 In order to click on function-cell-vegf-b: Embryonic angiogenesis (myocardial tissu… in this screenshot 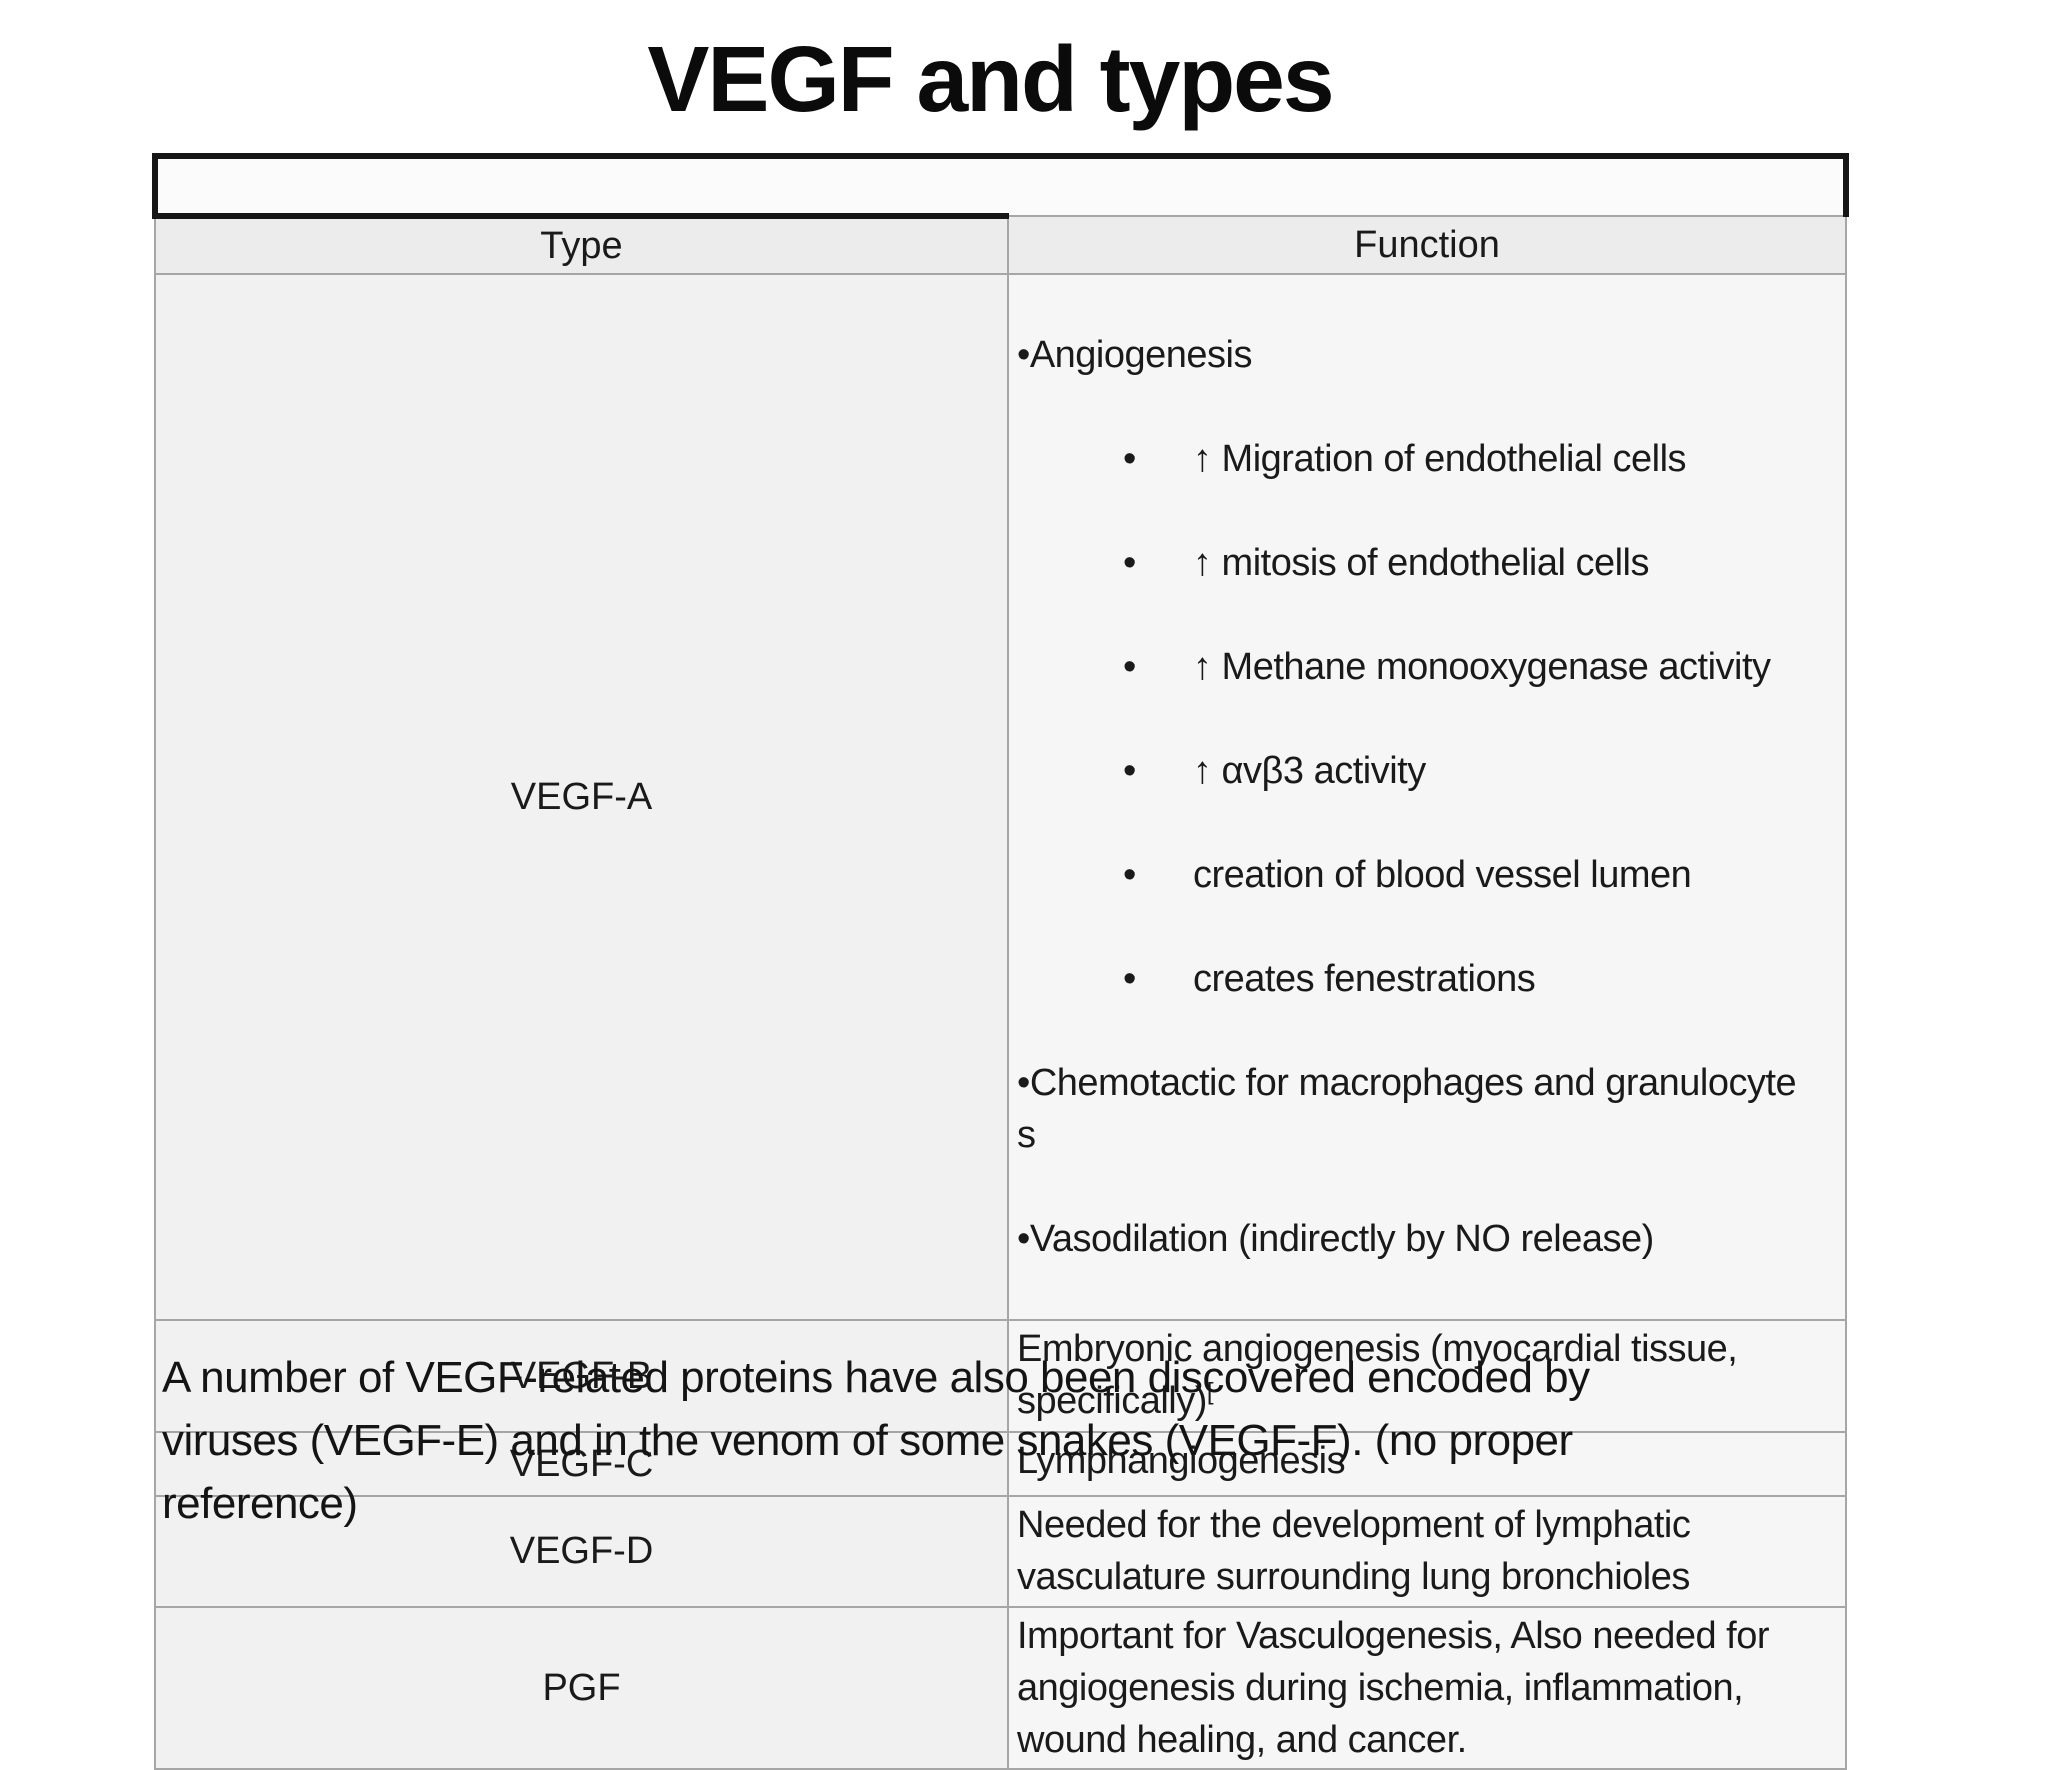, I will do `click(1427, 1376)`.